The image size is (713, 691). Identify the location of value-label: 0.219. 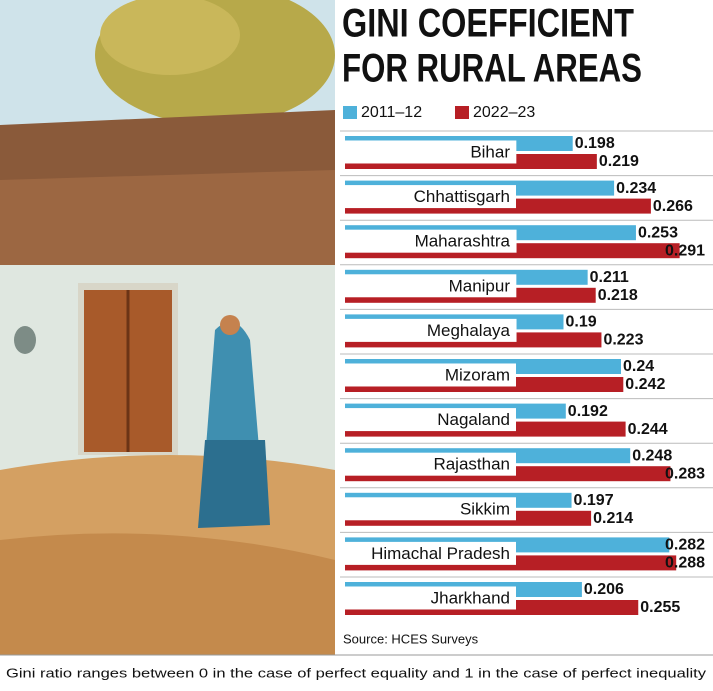
(619, 161).